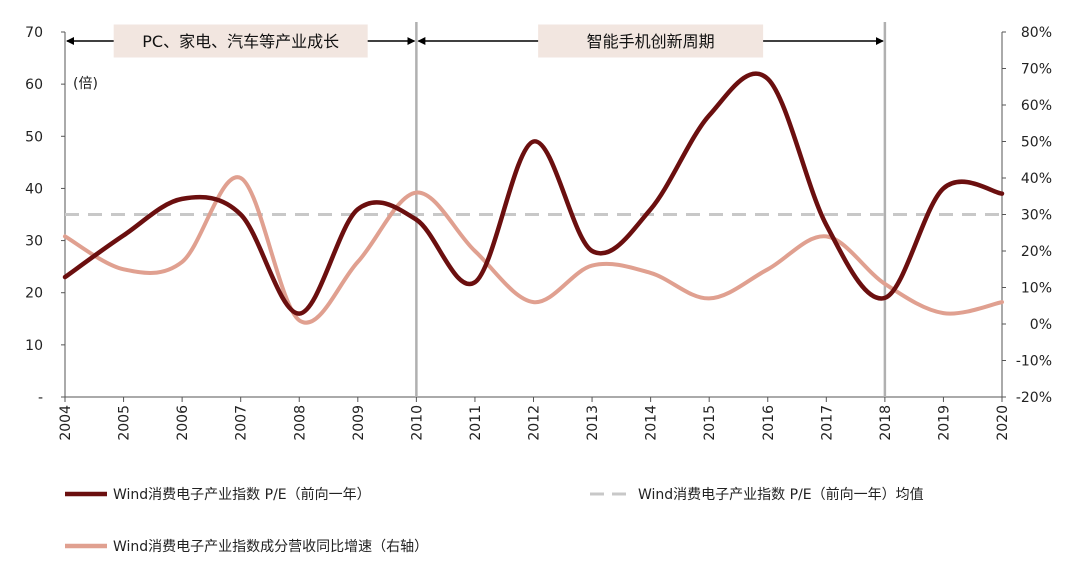  What do you see at coordinates (476, 423) in the screenshot?
I see `x-tick-label: 2011` at bounding box center [476, 423].